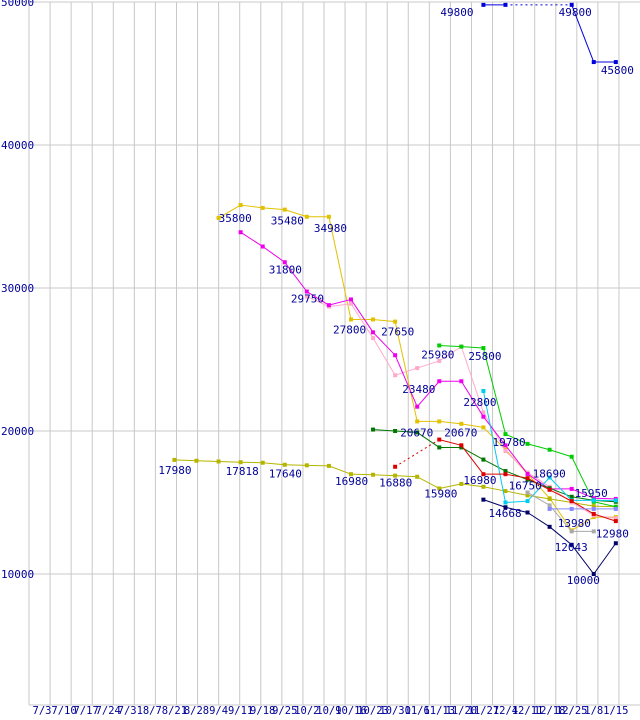 The image size is (640, 720). I want to click on x-tick-label: 7/10, so click(63, 711).